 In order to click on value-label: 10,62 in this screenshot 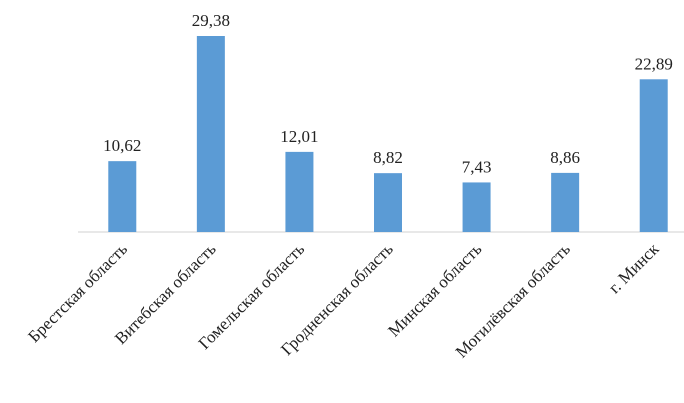, I will do `click(122, 145)`.